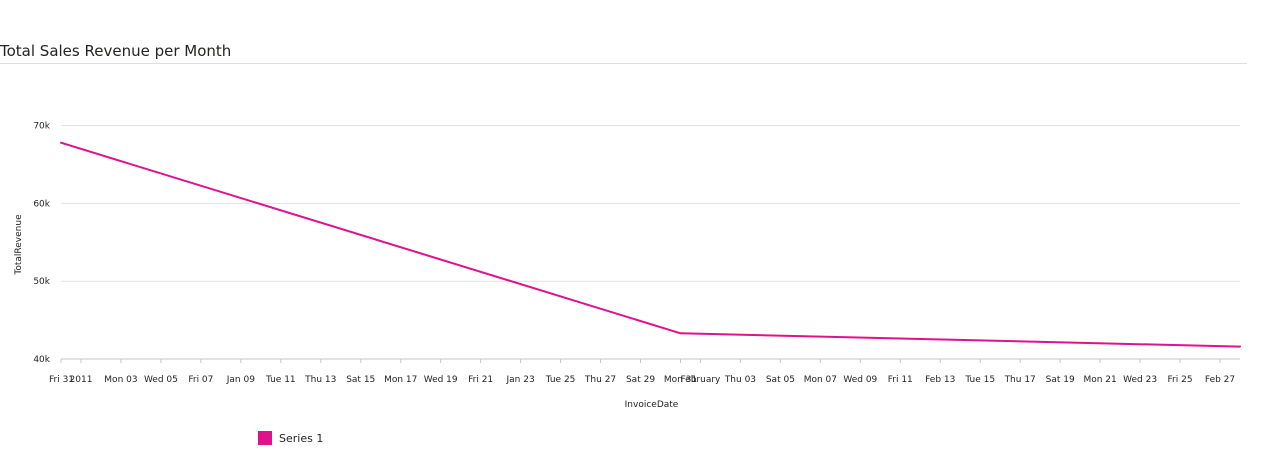 The image size is (1280, 454). What do you see at coordinates (41, 282) in the screenshot?
I see `y-tick-label: 50k` at bounding box center [41, 282].